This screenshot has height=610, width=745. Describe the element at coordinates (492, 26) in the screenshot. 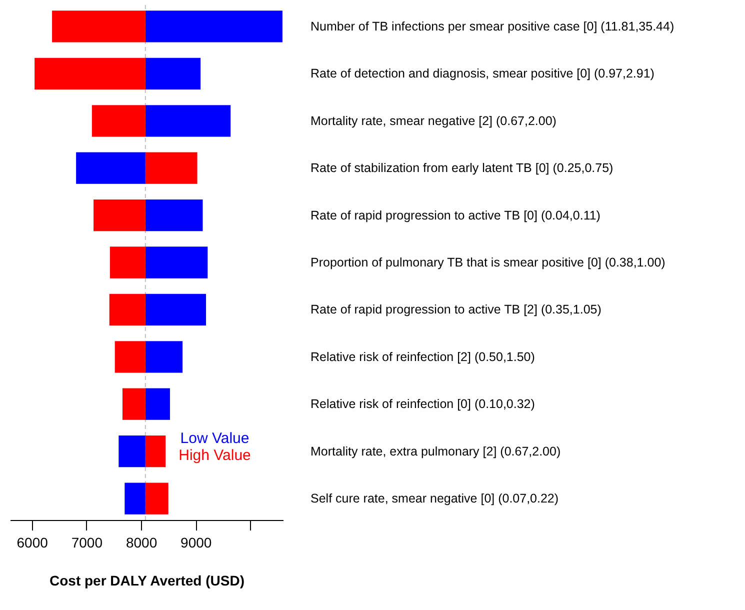

I see `y-tick-label: Number of TB infections per smear positive case [0] (11.81,35.44)` at that location.